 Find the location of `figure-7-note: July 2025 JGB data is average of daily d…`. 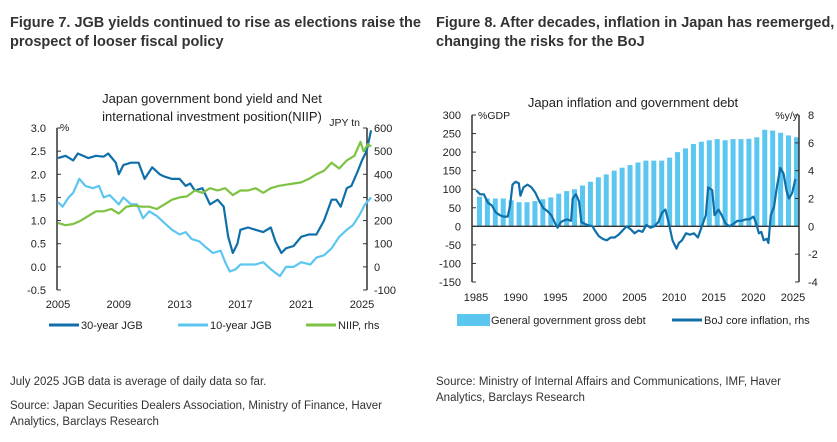

figure-7-note: July 2025 JGB data is average of daily d… is located at coordinates (138, 382).